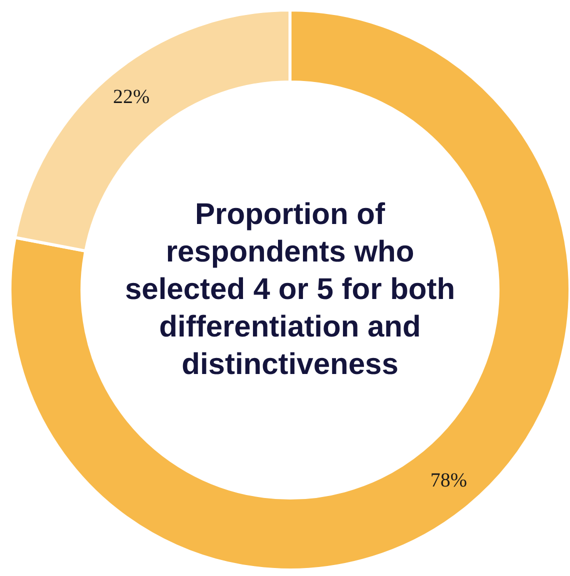 This screenshot has width=570, height=576. I want to click on data-label: 22%, so click(131, 97).